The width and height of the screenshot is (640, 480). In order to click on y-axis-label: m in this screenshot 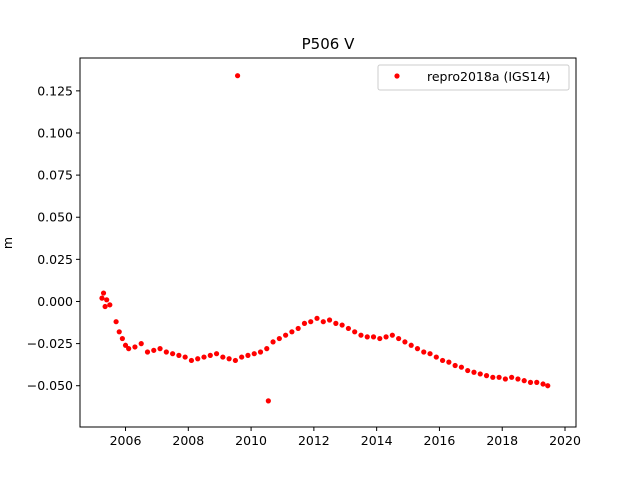, I will do `click(7, 243)`.